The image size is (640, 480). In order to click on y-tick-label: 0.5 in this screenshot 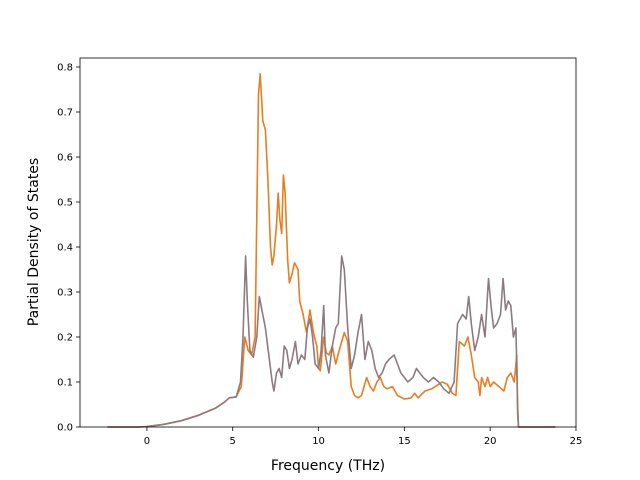, I will do `click(65, 203)`.